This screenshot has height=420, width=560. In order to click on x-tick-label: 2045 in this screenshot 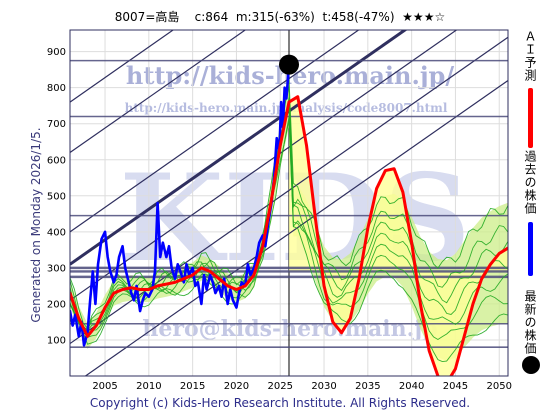, I will do `click(455, 386)`.